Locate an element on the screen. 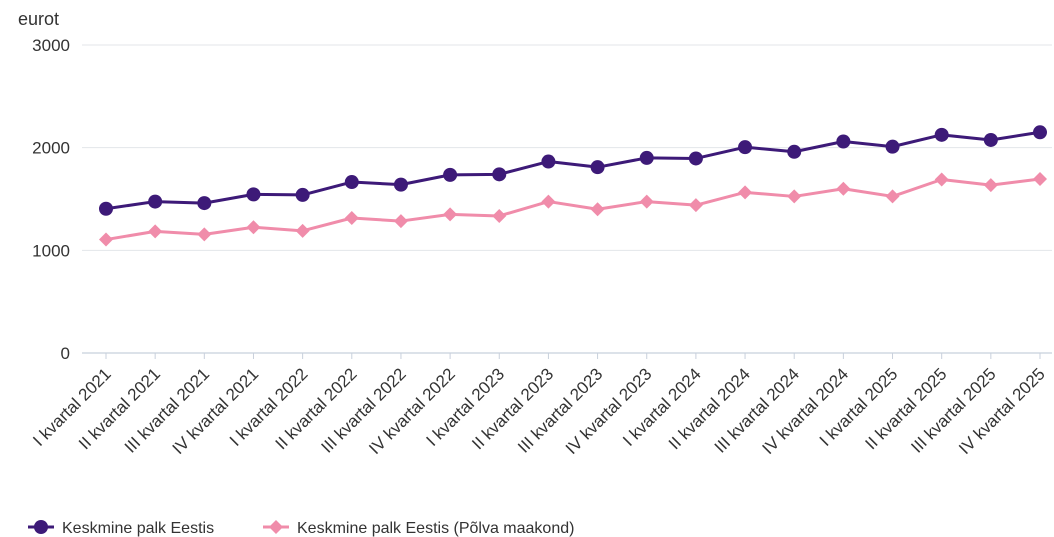  y-axis-ticks: 0 1000 2000 3000 is located at coordinates (51, 199).